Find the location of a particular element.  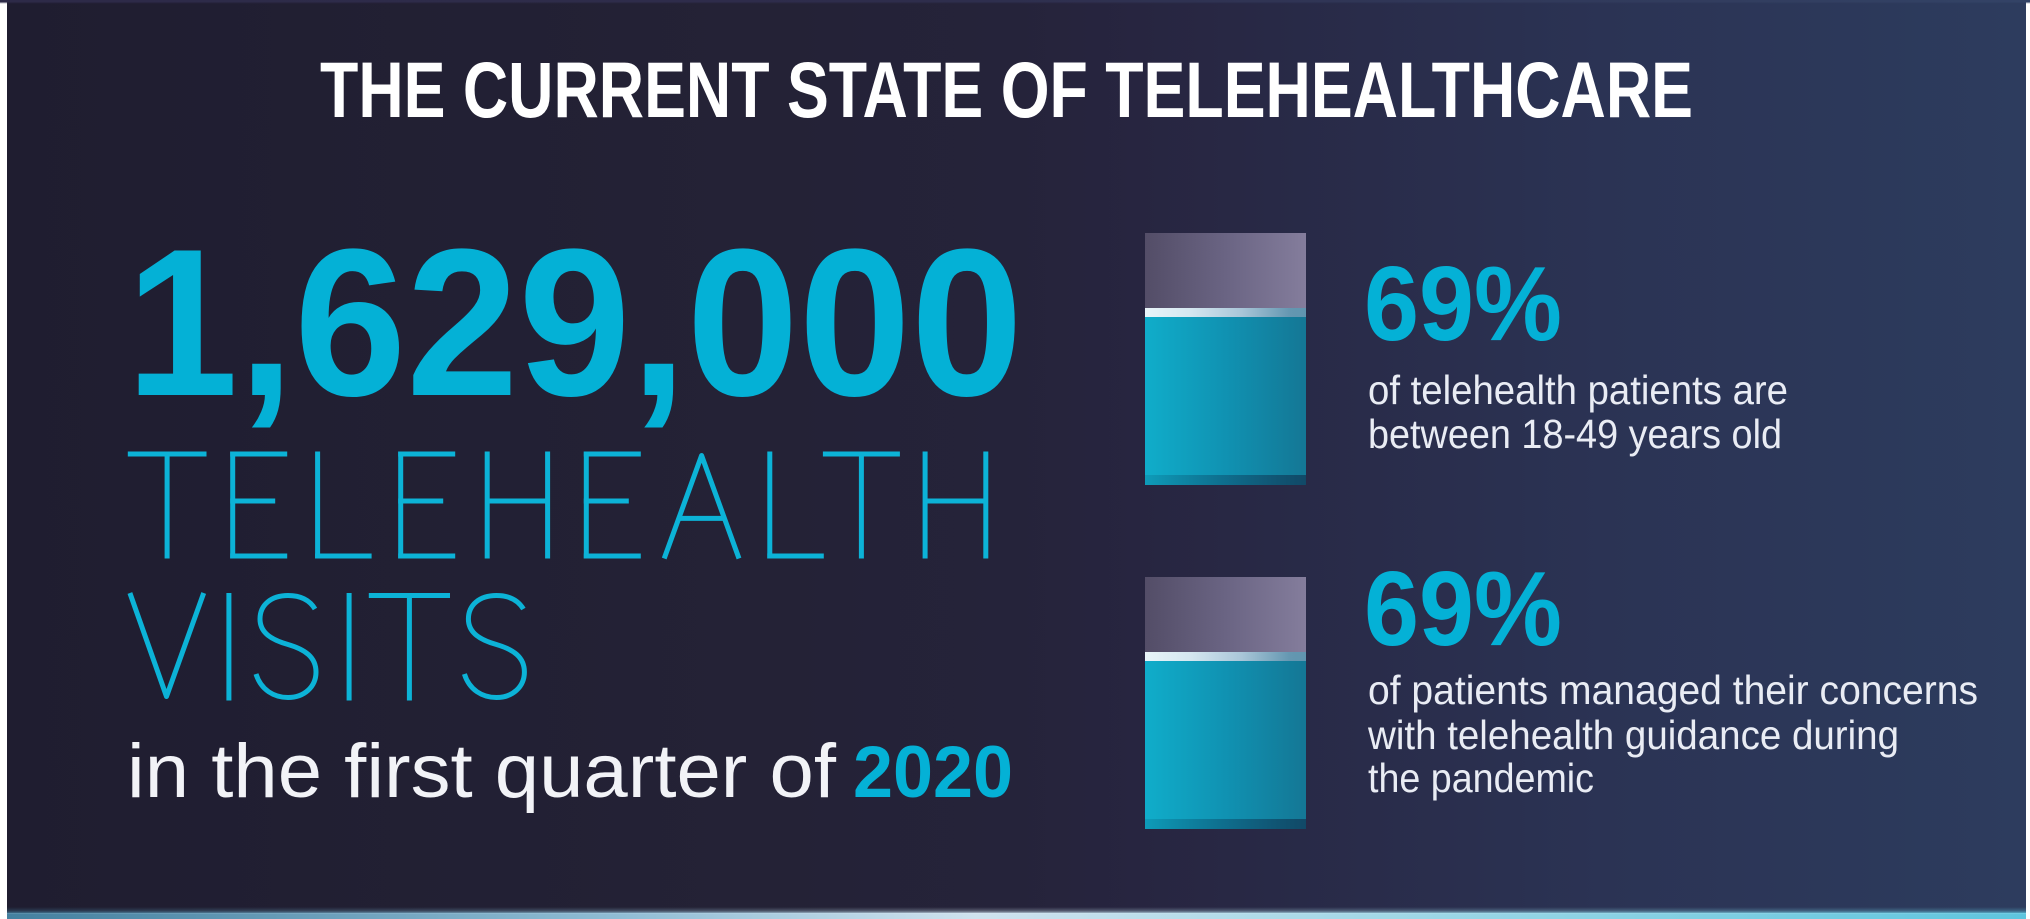

svg-text:THE CURRENT STATE OF TELEHEALT: THE CURRENT STATE OF TELEHEALTHCARE is located at coordinates (1006, 89).